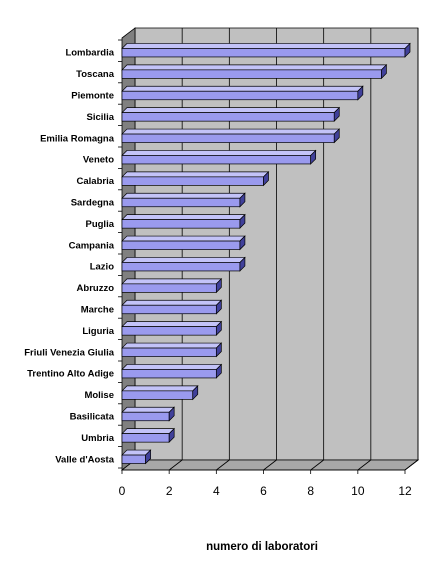 Image resolution: width=428 pixels, height=562 pixels. Describe the element at coordinates (96, 181) in the screenshot. I see `category-label: Calabria` at that location.